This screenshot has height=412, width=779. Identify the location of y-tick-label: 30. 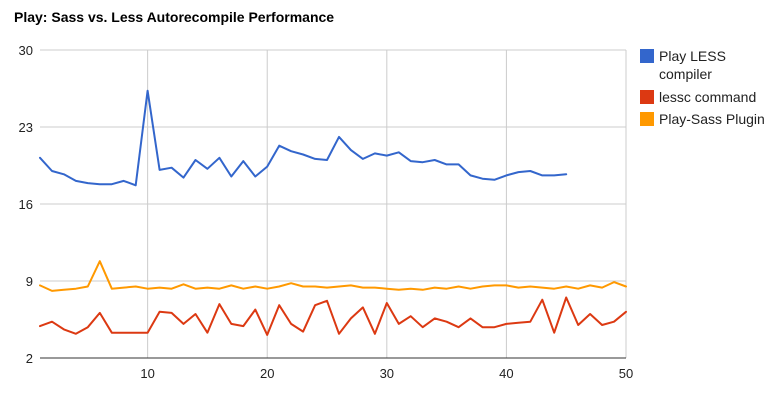
(26, 50).